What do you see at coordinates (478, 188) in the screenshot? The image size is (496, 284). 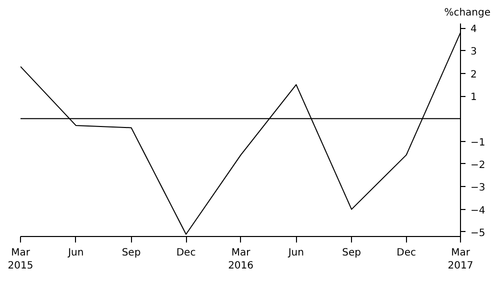 I see `y-tick-label: −3` at bounding box center [478, 188].